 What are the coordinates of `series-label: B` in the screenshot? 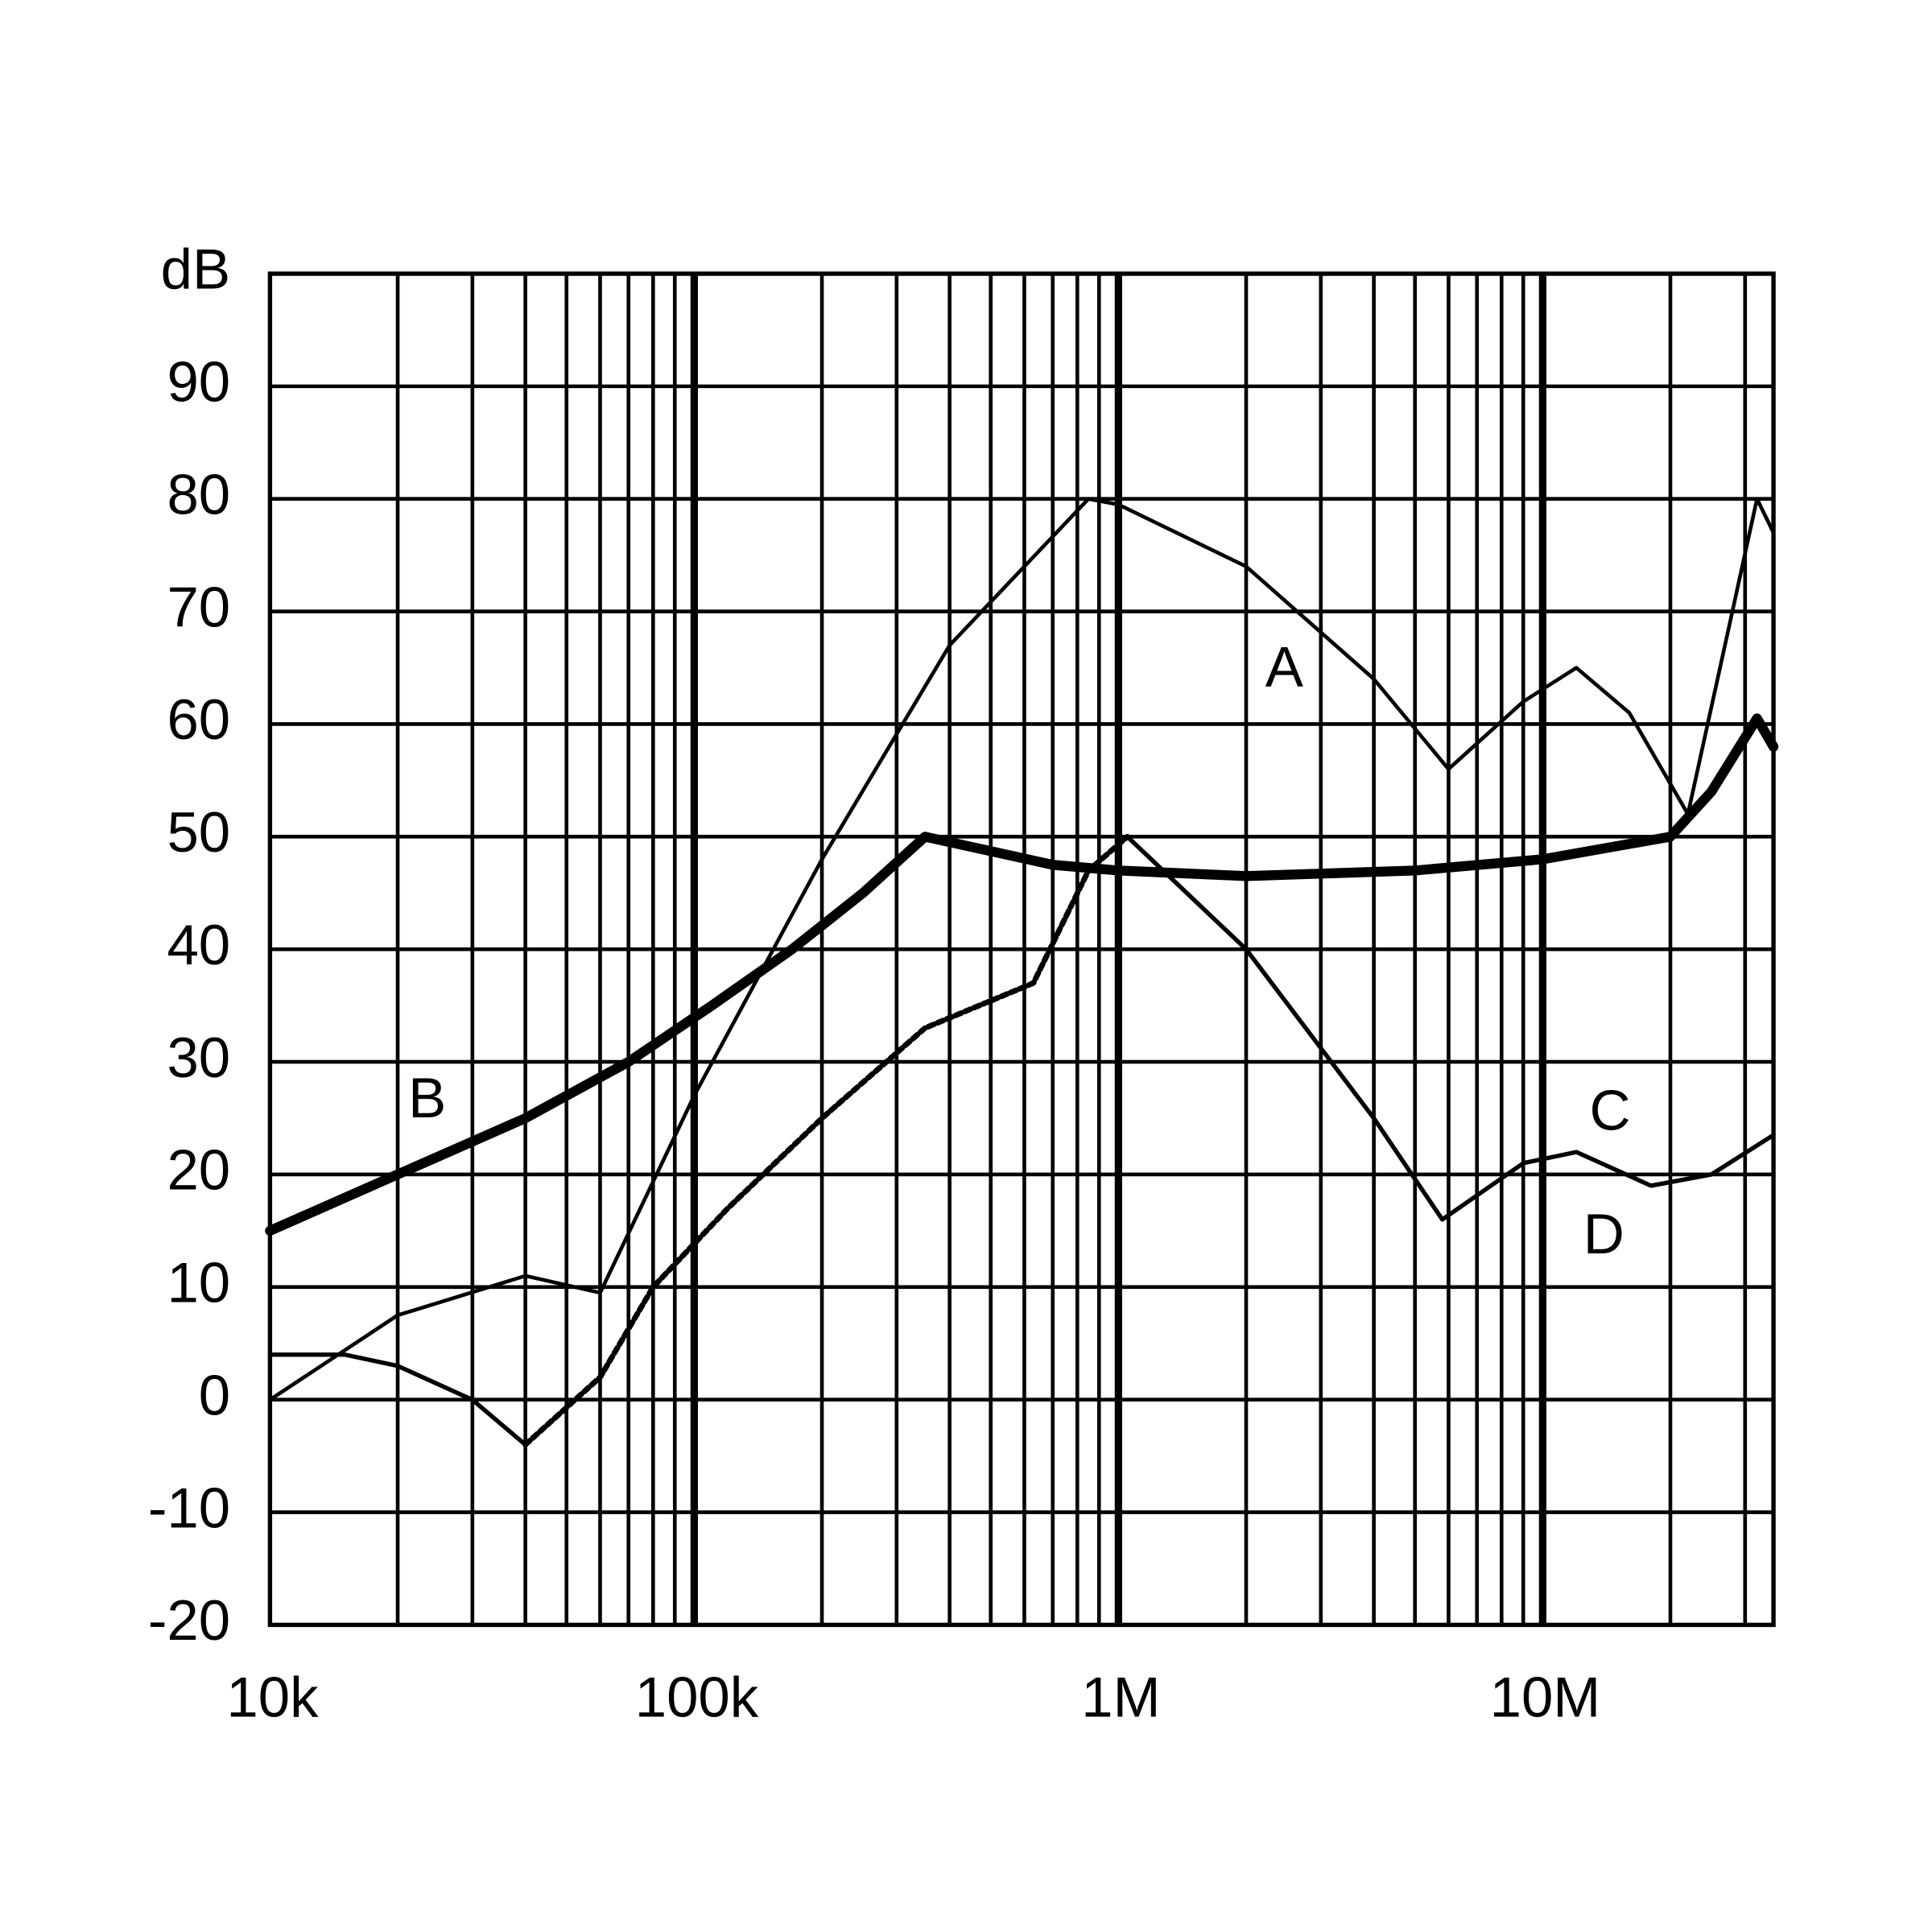 It's located at (427, 1097).